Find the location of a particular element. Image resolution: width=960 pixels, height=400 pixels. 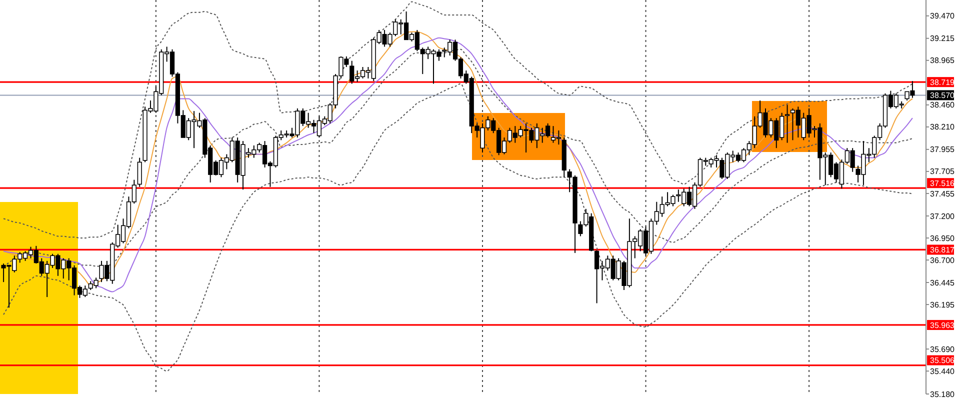

y-tick-label: 36.195 is located at coordinates (943, 305).